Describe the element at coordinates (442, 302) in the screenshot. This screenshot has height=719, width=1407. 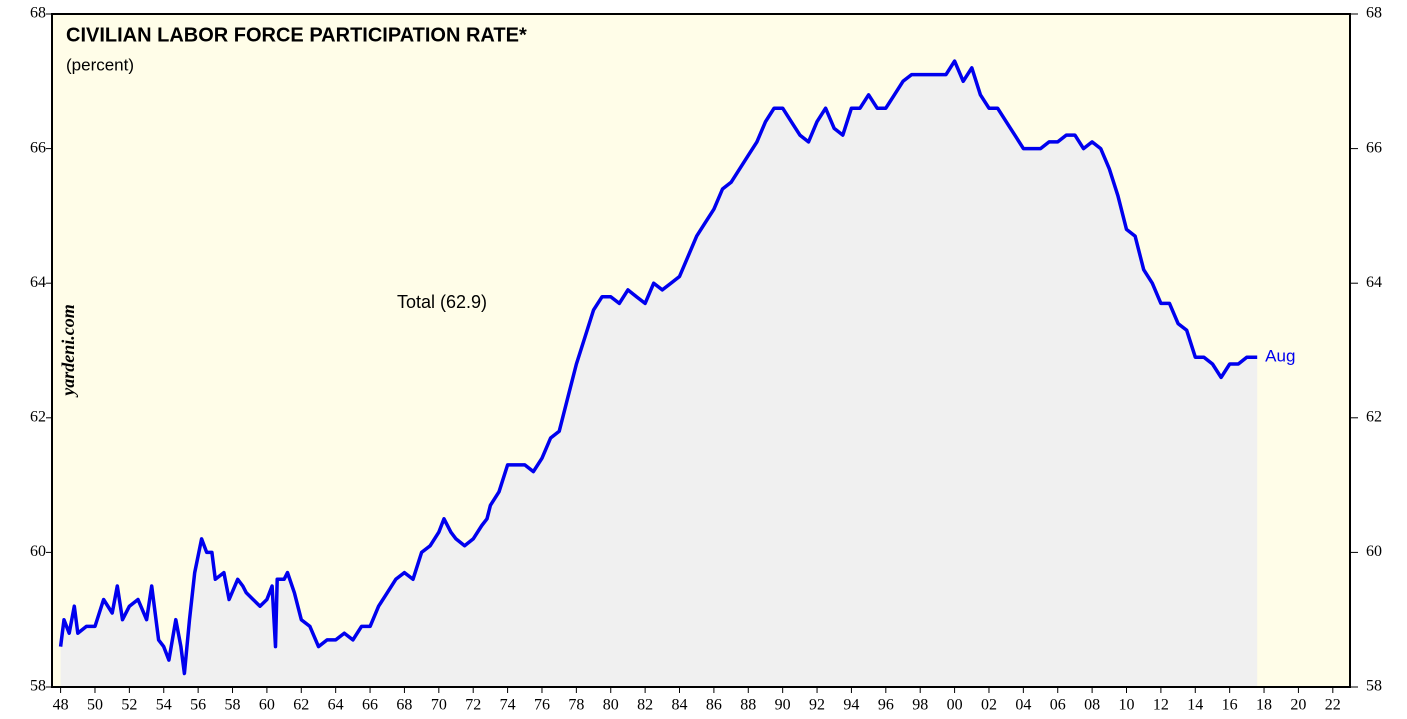
I see `series-annotation: Total (62.9)` at that location.